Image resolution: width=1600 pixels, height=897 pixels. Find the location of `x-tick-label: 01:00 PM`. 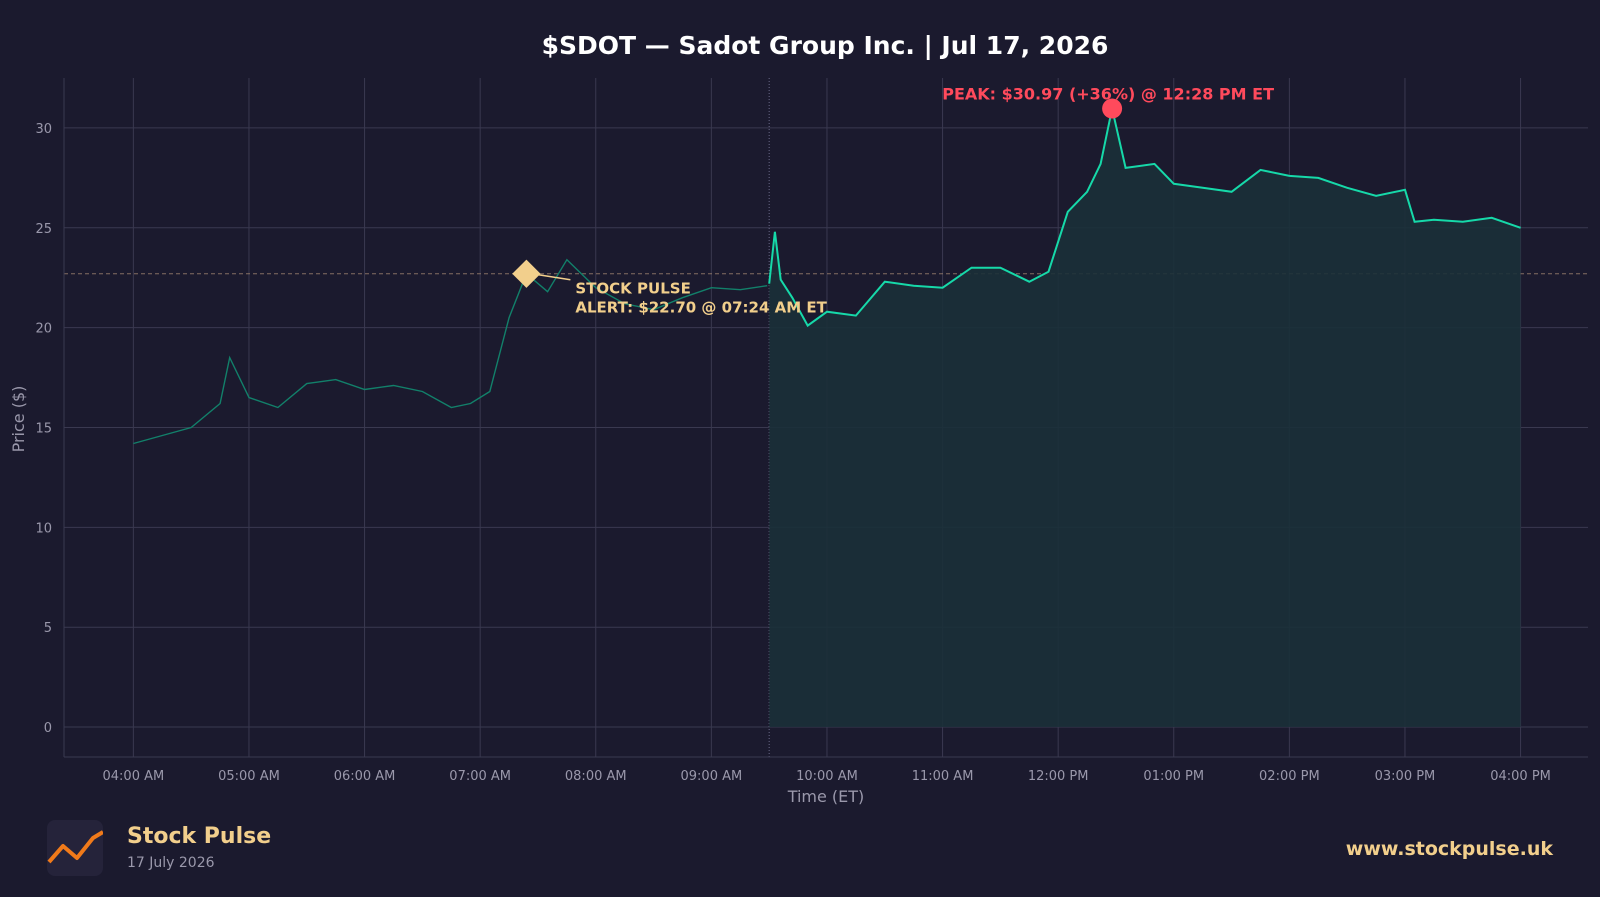

x-tick-label: 01:00 PM is located at coordinates (1173, 776).